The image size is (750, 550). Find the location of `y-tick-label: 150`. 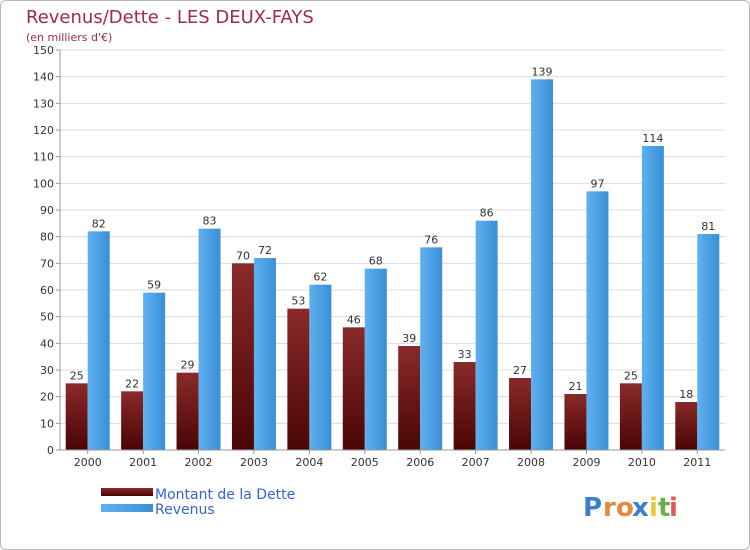

y-tick-label: 150 is located at coordinates (43, 50).